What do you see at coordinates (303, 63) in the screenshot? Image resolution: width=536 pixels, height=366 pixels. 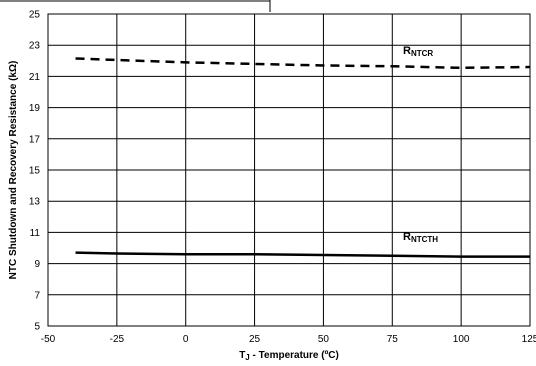 I see `series-line-rntcr` at bounding box center [303, 63].